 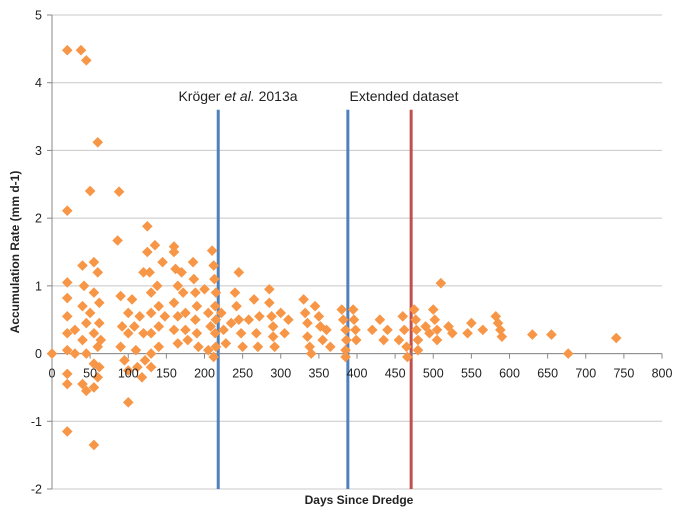 What do you see at coordinates (318, 374) in the screenshot?
I see `x-tick-label: 350` at bounding box center [318, 374].